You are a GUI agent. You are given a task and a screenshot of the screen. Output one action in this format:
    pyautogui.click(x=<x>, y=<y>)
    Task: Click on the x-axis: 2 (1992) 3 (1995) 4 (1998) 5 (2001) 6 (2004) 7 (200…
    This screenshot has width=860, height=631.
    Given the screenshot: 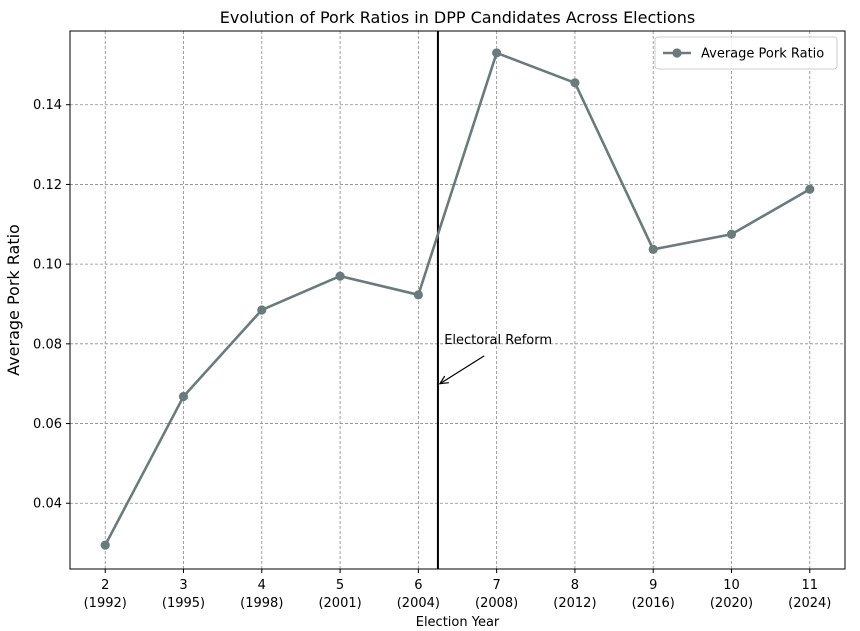 What is the action you would take?
    pyautogui.click(x=457, y=590)
    